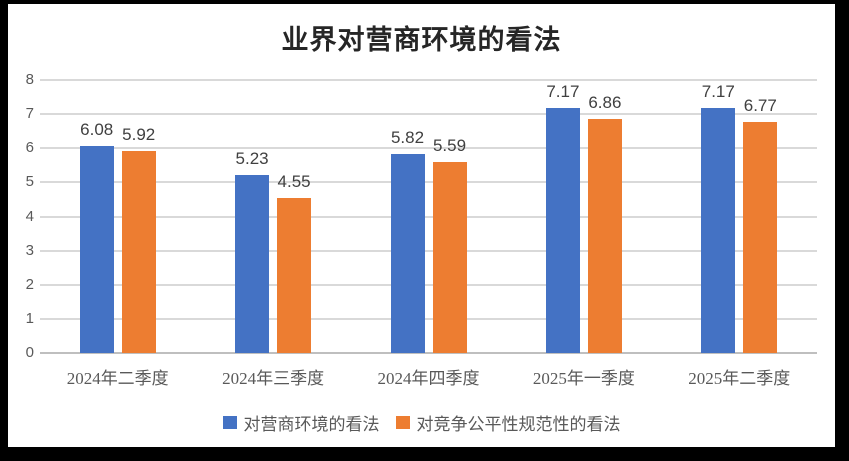  What do you see at coordinates (294, 275) in the screenshot?
I see `bar-series2-2024年三季度` at bounding box center [294, 275].